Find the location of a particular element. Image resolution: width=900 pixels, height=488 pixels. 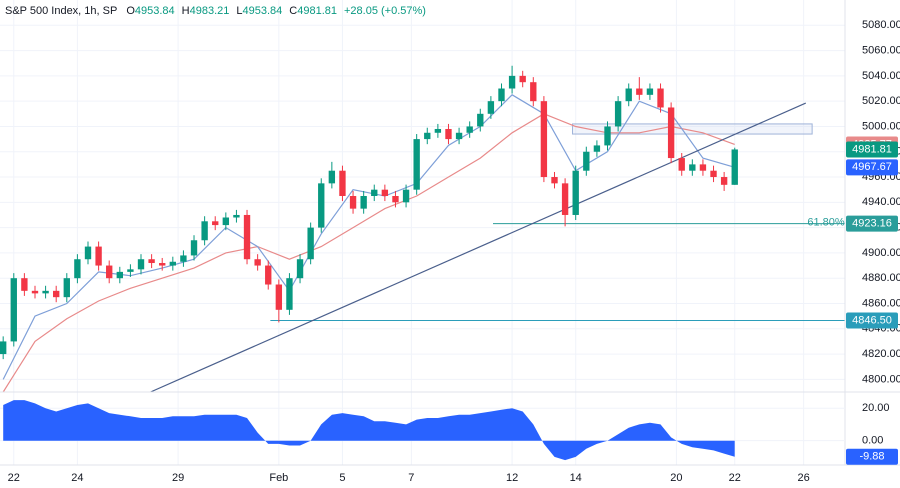

ohlc-letter: O is located at coordinates (130, 11).